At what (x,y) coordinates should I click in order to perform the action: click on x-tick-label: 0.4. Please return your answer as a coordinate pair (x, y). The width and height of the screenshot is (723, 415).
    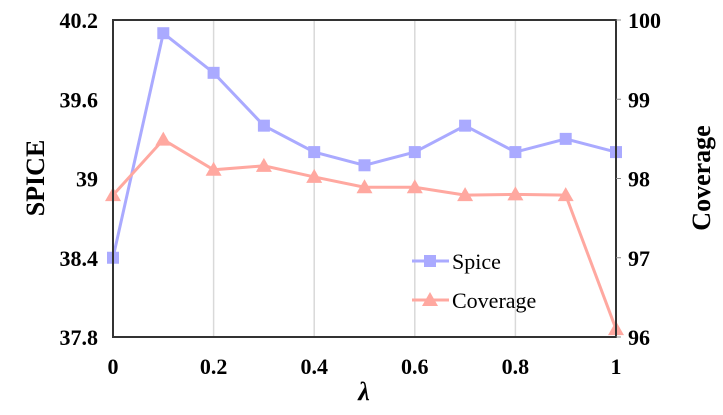
    Looking at the image, I should click on (314, 366).